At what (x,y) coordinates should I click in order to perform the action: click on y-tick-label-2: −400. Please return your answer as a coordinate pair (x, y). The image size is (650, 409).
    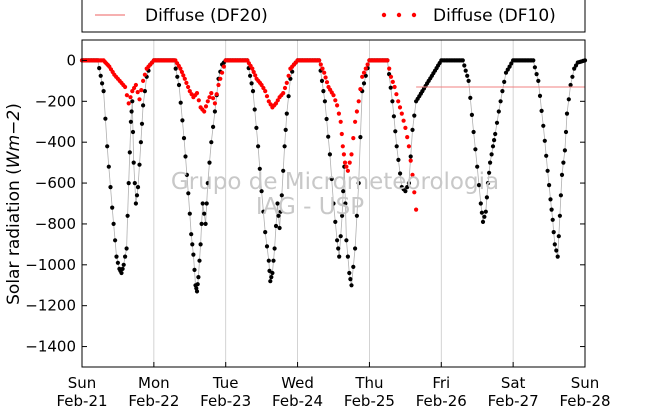
    Looking at the image, I should click on (55, 142).